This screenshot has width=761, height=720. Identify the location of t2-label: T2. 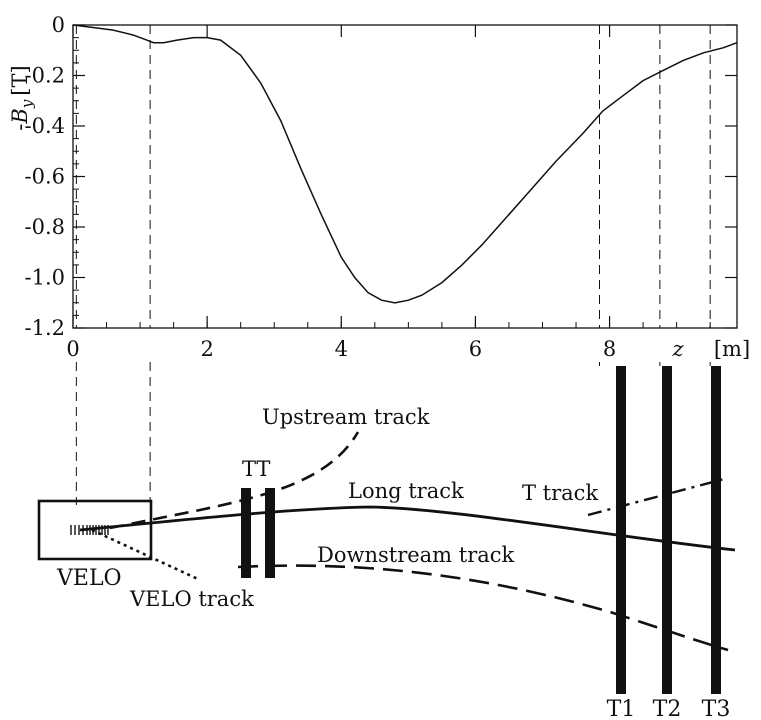
(667, 708).